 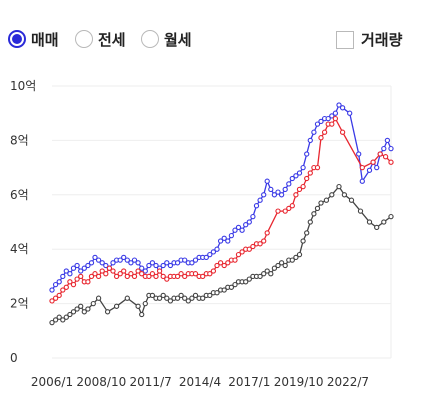 I want to click on radio-monthly-rent: 월세, so click(x=166, y=39).